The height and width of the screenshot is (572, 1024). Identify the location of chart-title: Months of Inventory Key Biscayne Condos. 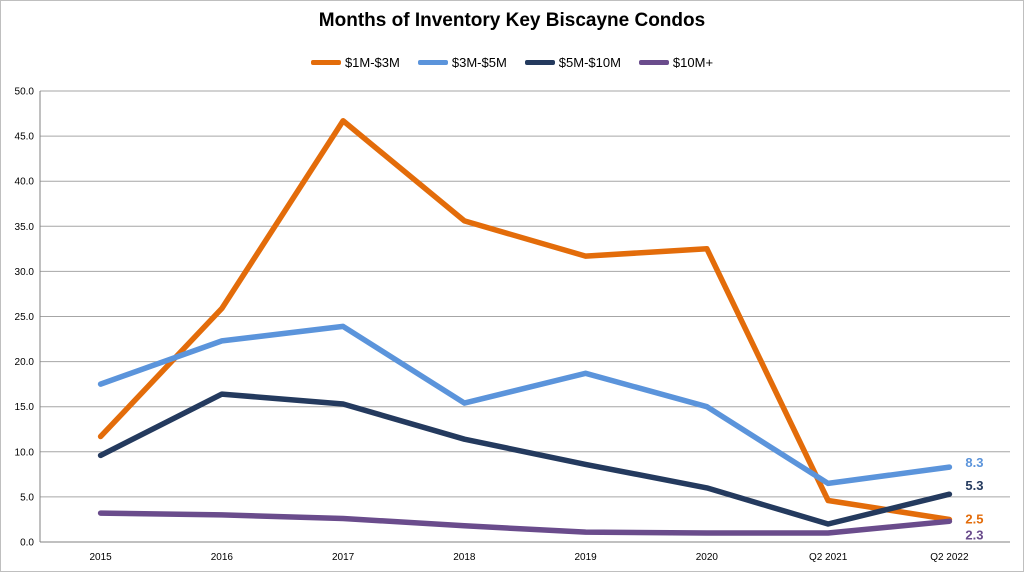
(512, 20).